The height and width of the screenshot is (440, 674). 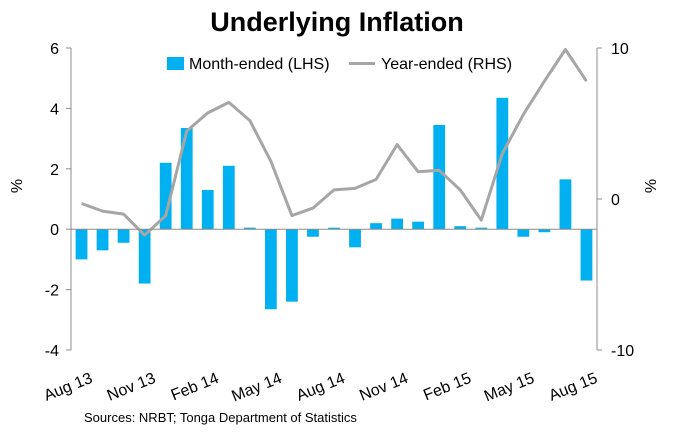 I want to click on x-tick-label: Nov 14, so click(x=383, y=387).